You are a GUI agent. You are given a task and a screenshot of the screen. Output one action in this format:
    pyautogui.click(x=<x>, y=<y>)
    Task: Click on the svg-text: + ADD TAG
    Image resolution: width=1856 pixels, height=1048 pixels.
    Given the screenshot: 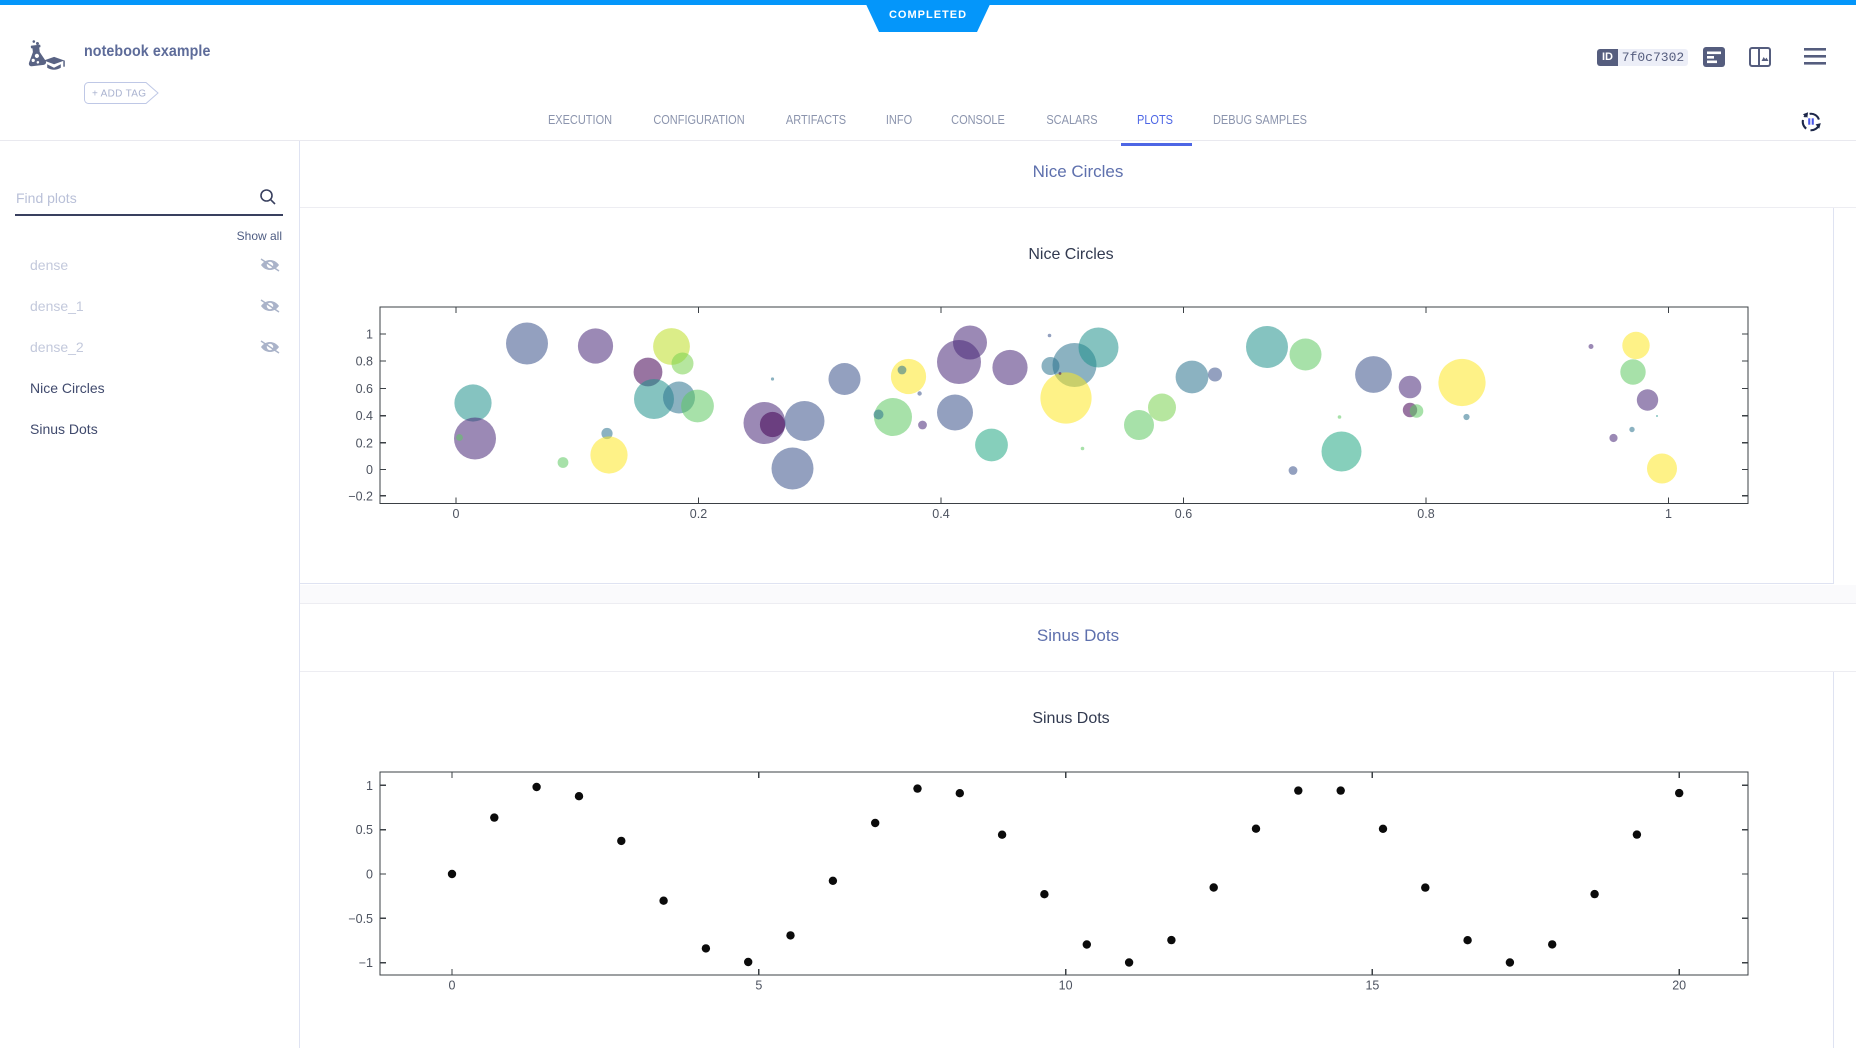 What is the action you would take?
    pyautogui.click(x=119, y=94)
    